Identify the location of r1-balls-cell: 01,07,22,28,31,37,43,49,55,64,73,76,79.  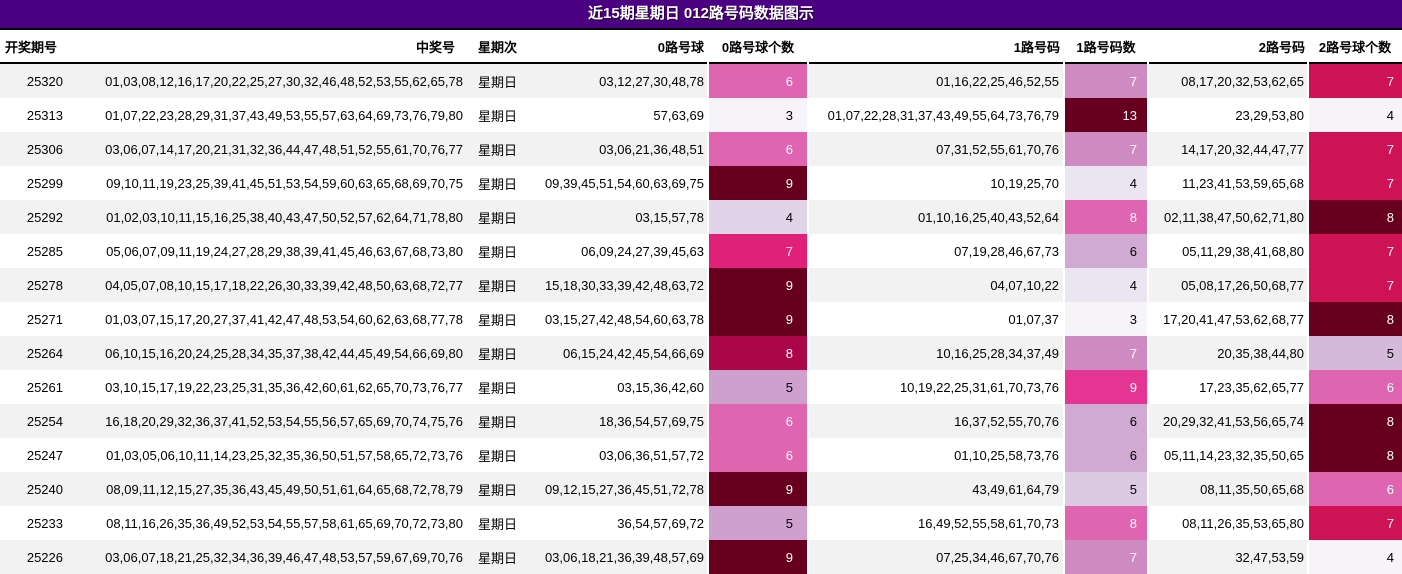
(936, 115).